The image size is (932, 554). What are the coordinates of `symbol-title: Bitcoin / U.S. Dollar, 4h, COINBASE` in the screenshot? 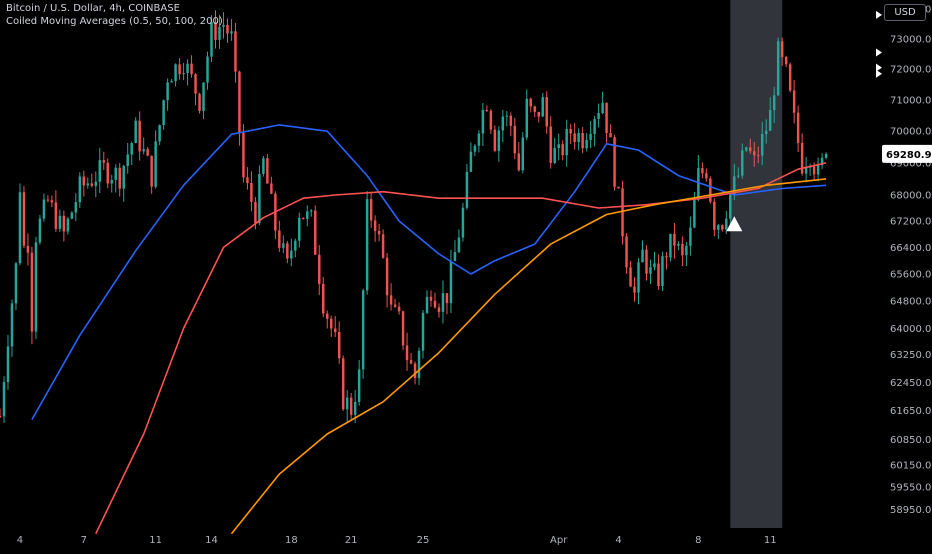 It's located at (93, 8).